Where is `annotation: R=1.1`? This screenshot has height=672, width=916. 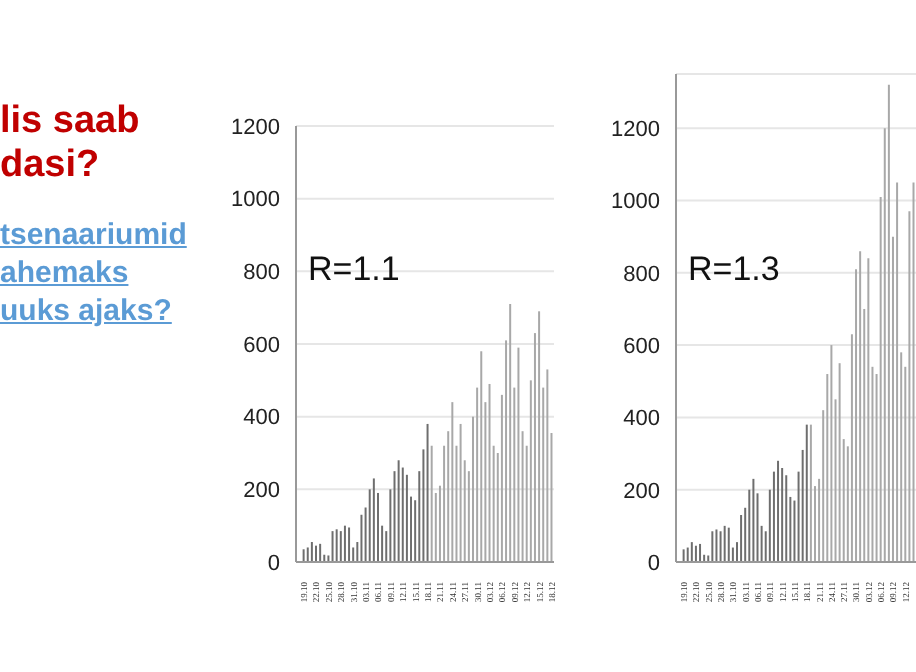
annotation: R=1.1 is located at coordinates (354, 270).